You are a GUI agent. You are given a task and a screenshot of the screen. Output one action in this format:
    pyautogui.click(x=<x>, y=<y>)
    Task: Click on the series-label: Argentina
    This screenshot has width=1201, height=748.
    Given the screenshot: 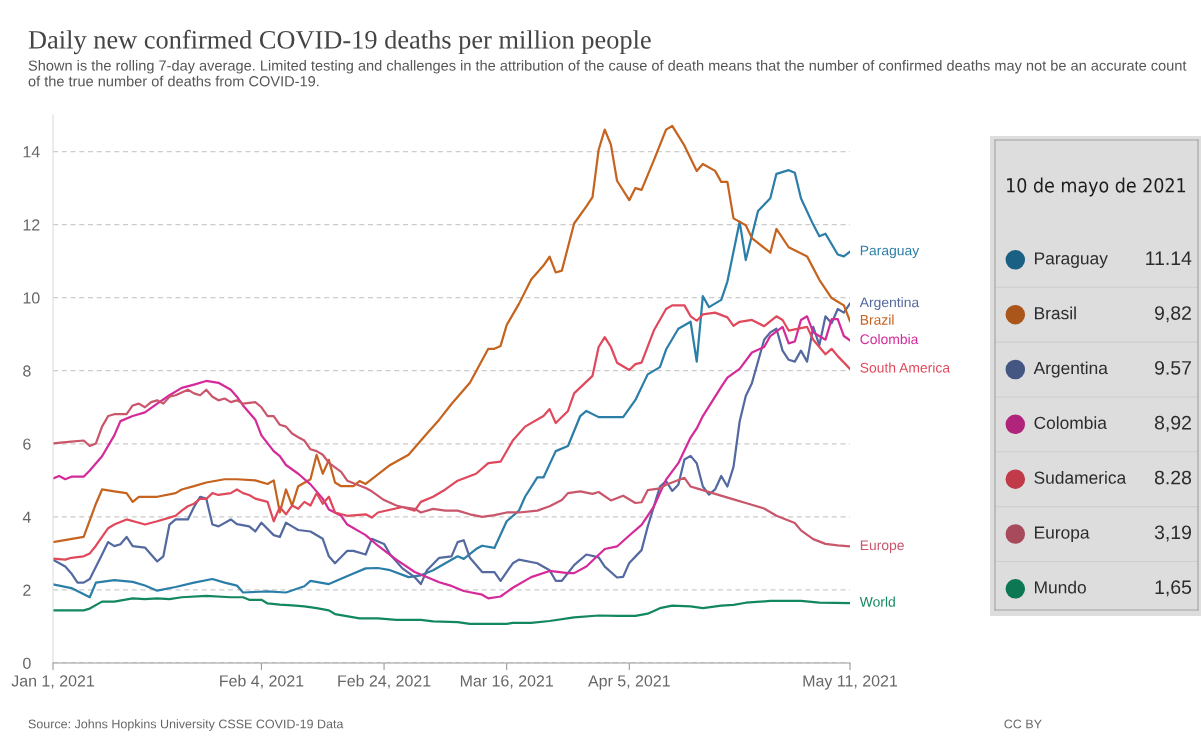 What is the action you would take?
    pyautogui.click(x=889, y=303)
    